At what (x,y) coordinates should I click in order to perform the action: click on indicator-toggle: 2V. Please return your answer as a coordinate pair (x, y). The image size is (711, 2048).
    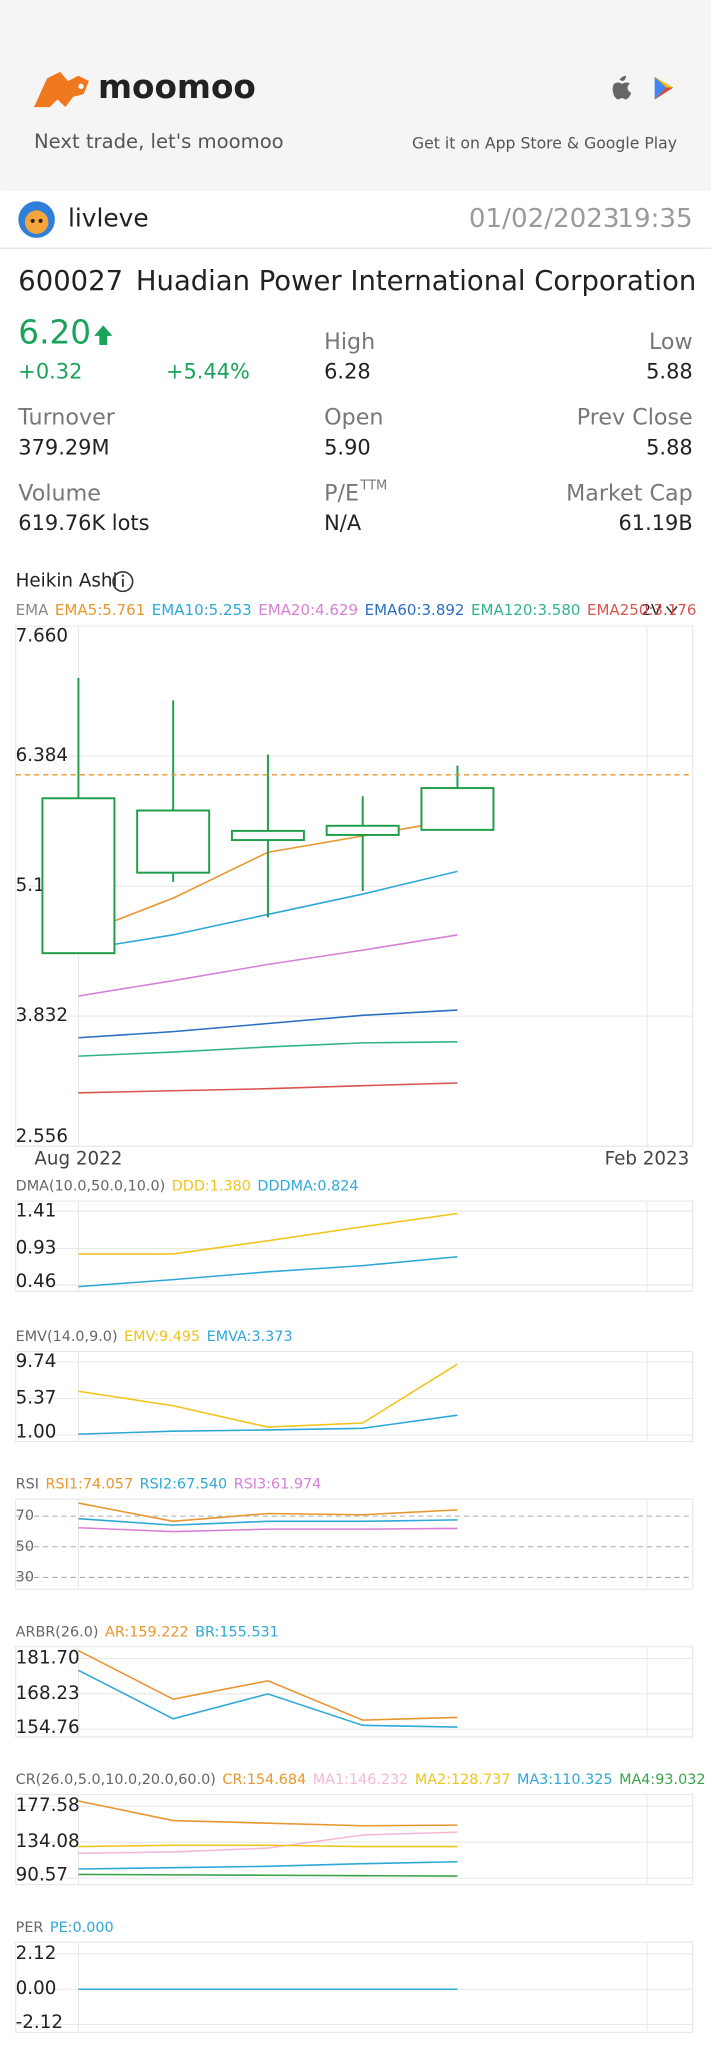
    Looking at the image, I should click on (651, 610).